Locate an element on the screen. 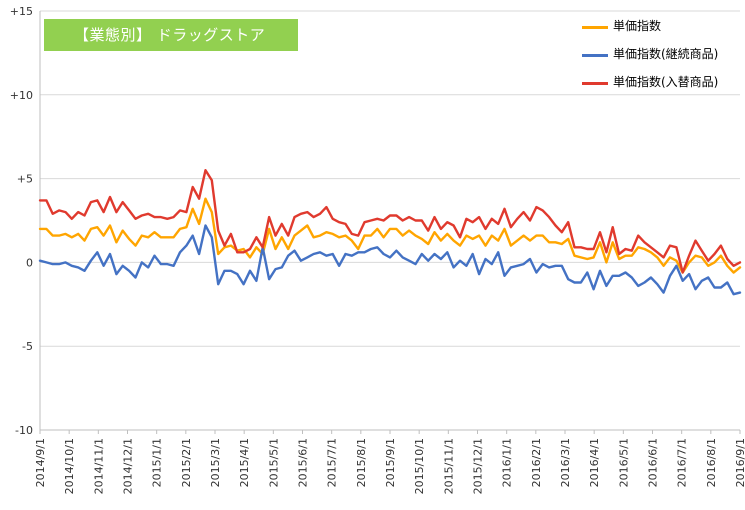 The image size is (745, 510). y-tick-label: +15 is located at coordinates (21, 11).